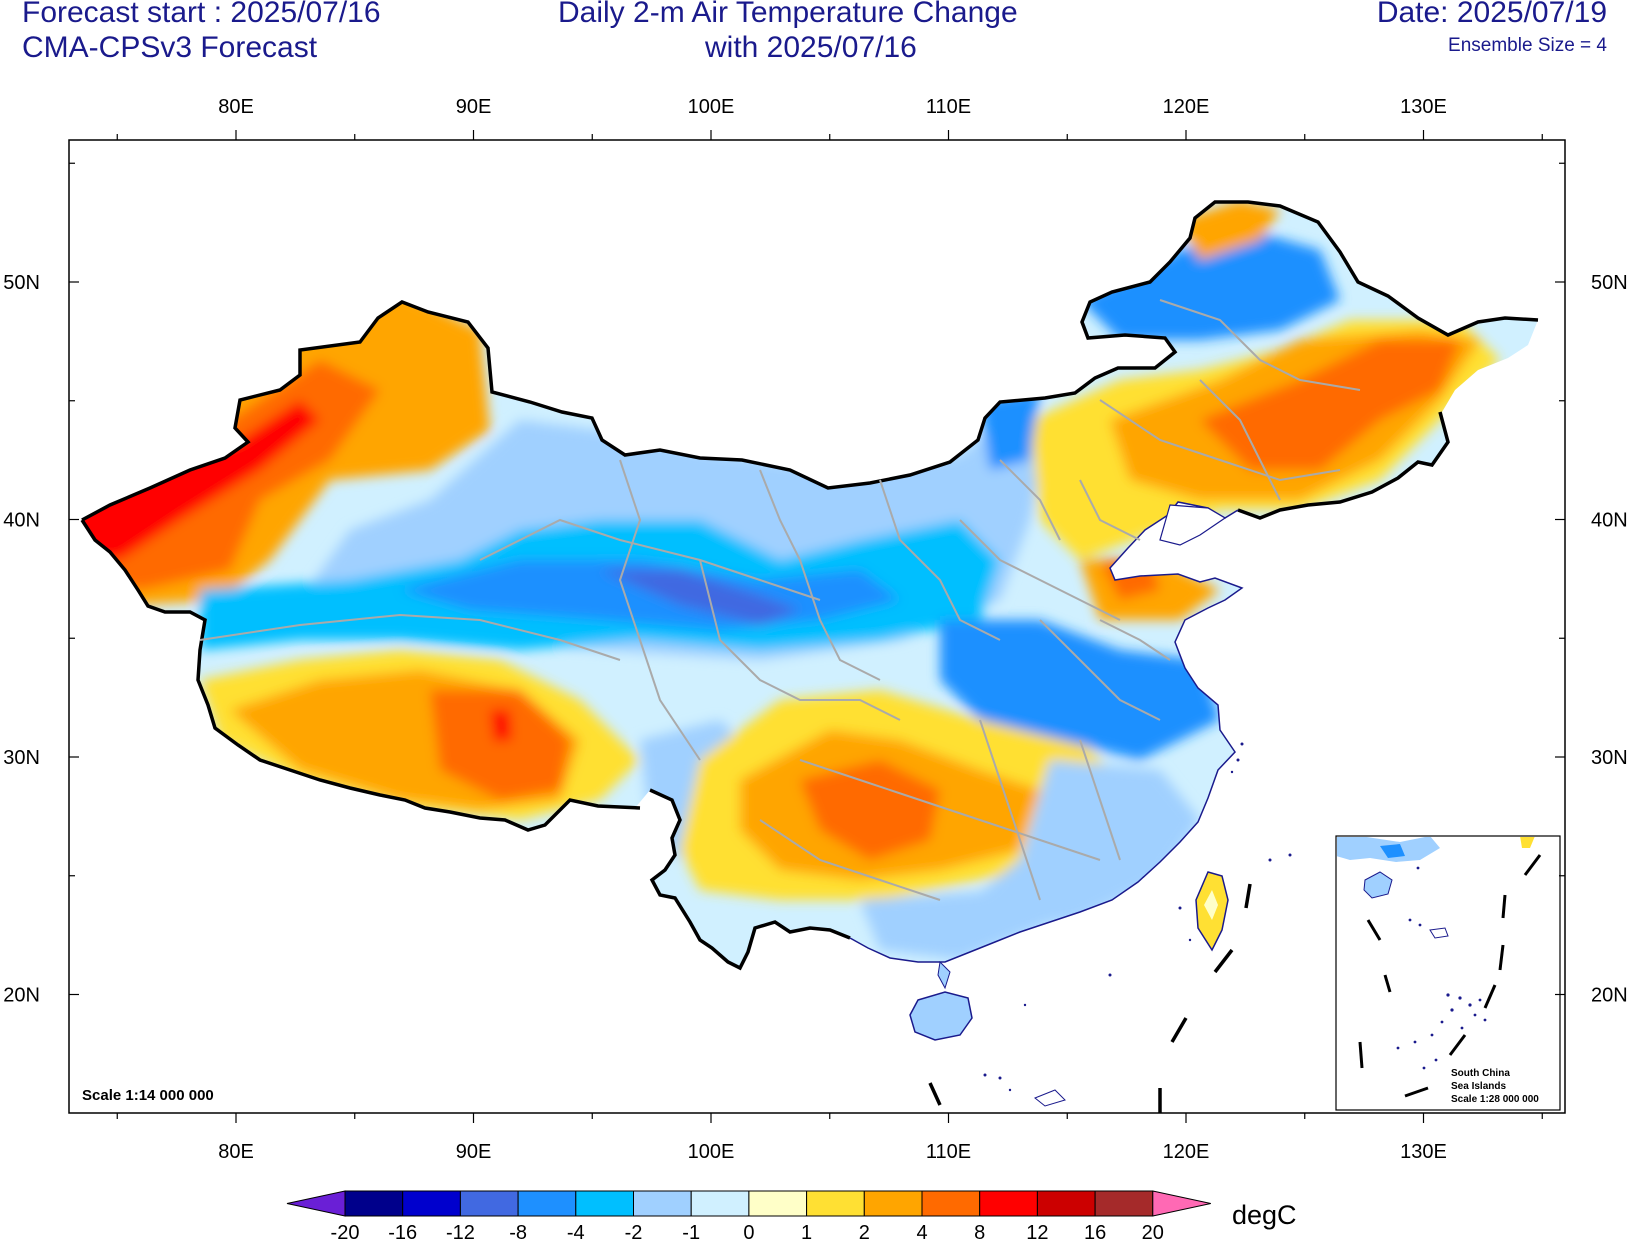 The image size is (1632, 1241). Describe the element at coordinates (1264, 1215) in the screenshot. I see `colorbar-unit: degC` at that location.